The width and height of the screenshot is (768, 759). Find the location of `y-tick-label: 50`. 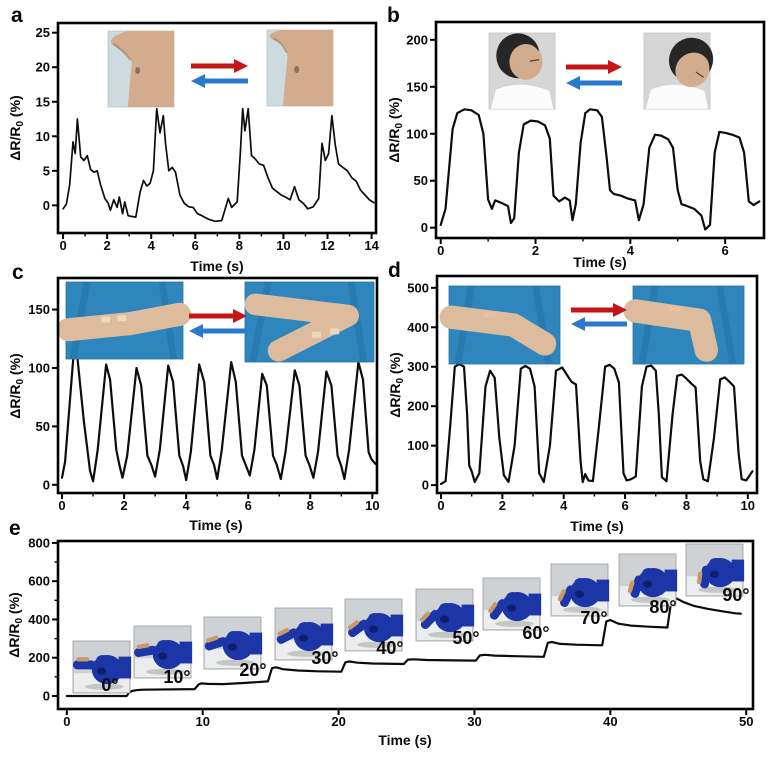

y-tick-label: 50 is located at coordinates (43, 426).